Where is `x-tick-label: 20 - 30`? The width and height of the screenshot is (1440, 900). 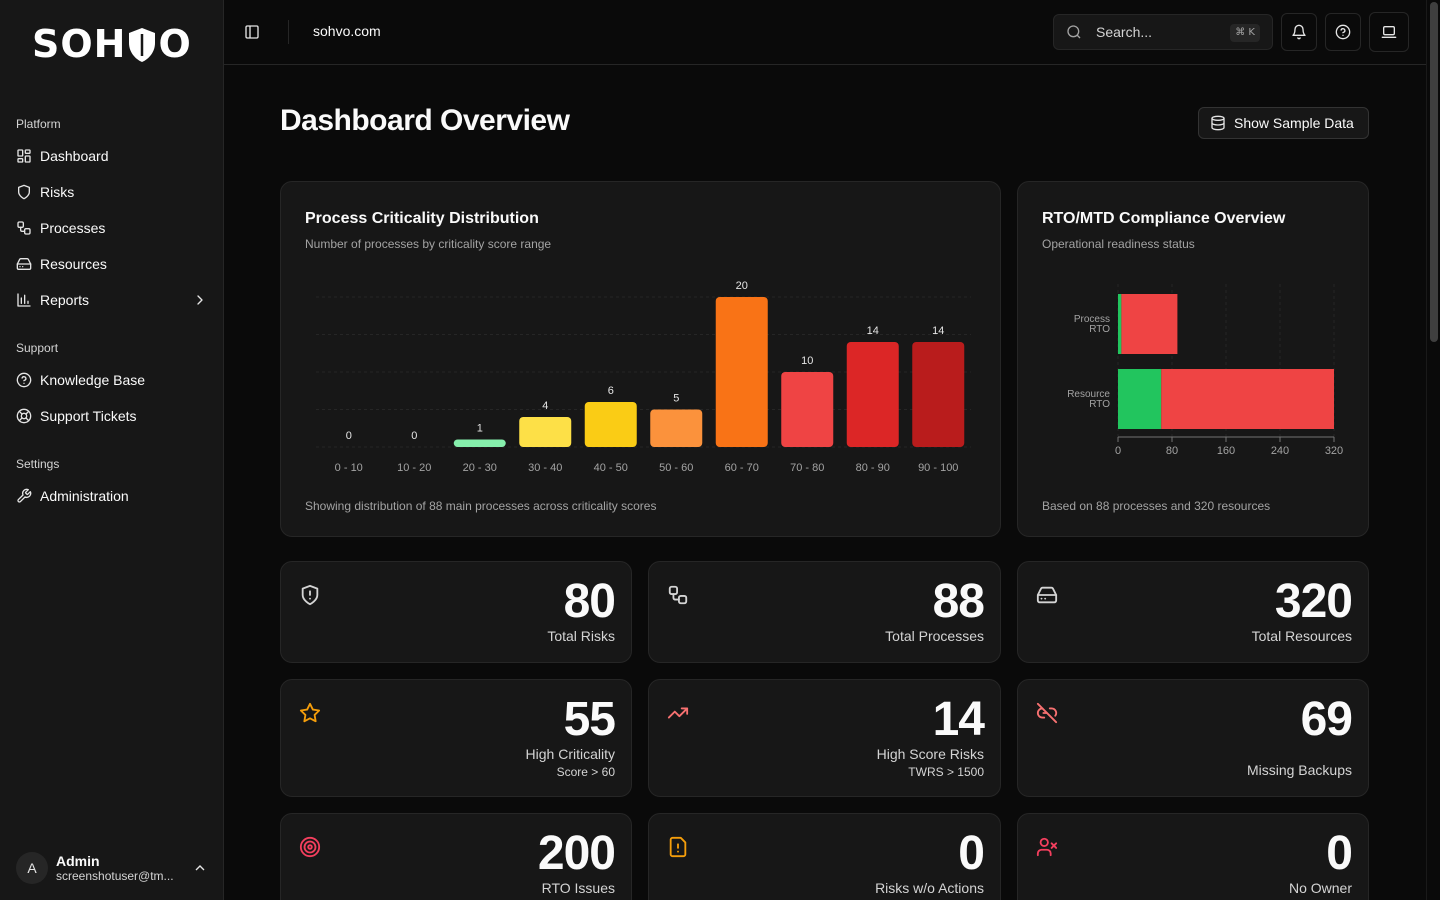
x-tick-label: 20 - 30 is located at coordinates (480, 468).